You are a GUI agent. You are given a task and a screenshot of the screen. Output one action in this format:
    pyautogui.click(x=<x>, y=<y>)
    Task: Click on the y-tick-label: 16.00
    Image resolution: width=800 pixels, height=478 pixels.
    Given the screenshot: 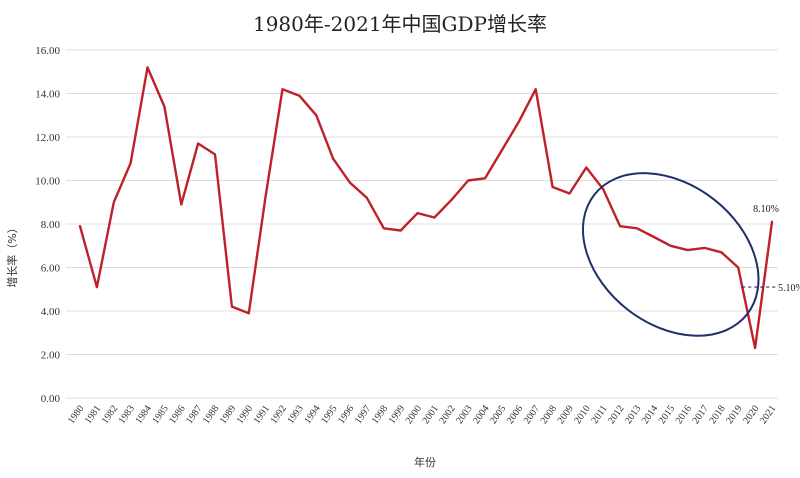 What is the action you would take?
    pyautogui.click(x=47, y=51)
    